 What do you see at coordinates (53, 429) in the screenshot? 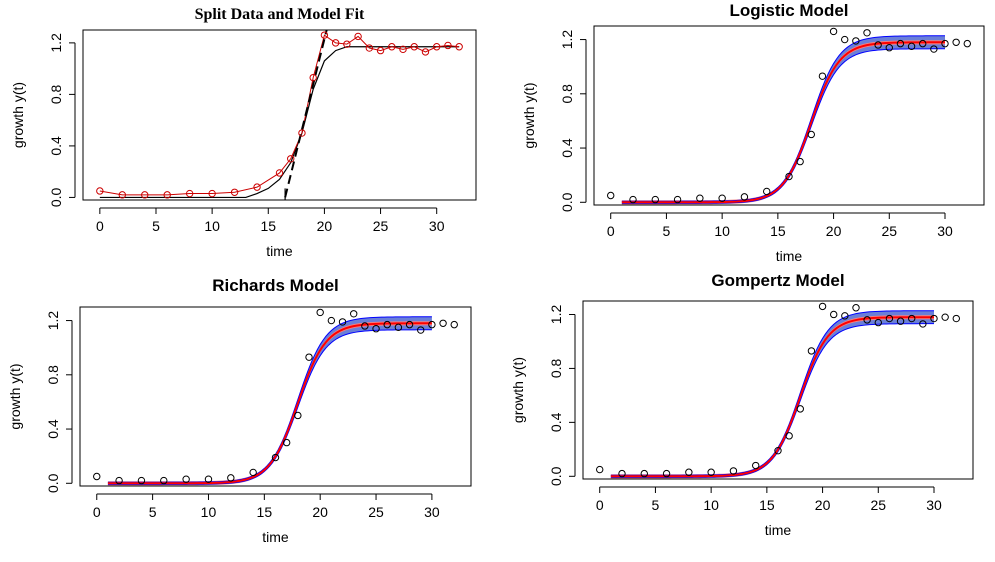
I see `y-tick-label: 0.4` at bounding box center [53, 429].